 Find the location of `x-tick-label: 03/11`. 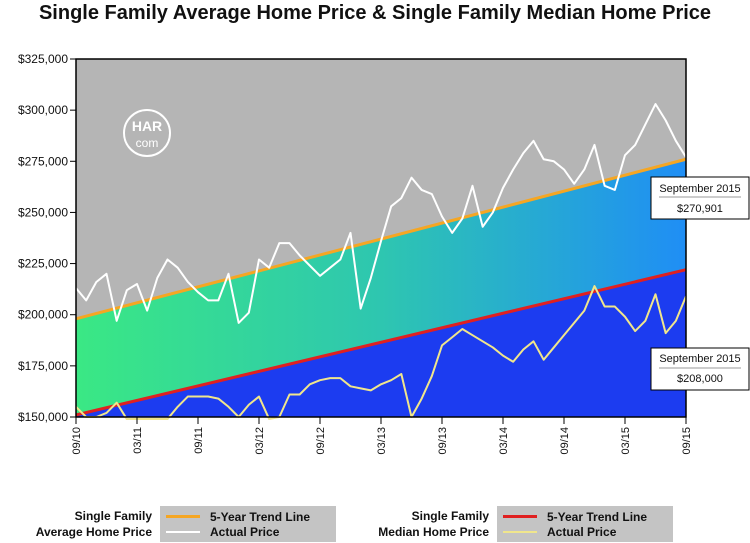

x-tick-label: 03/11 is located at coordinates (138, 440).